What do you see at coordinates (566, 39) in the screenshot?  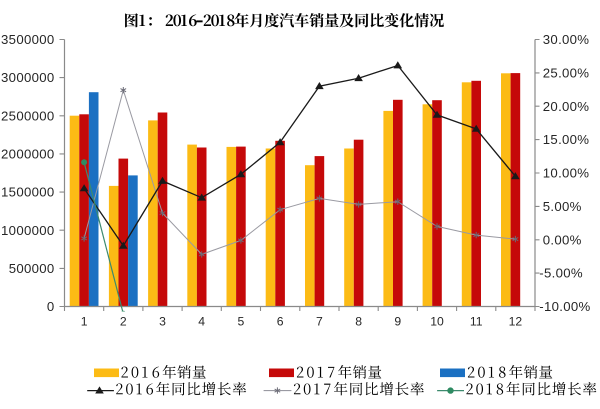 I see `svg-text: 30.00%` at bounding box center [566, 39].